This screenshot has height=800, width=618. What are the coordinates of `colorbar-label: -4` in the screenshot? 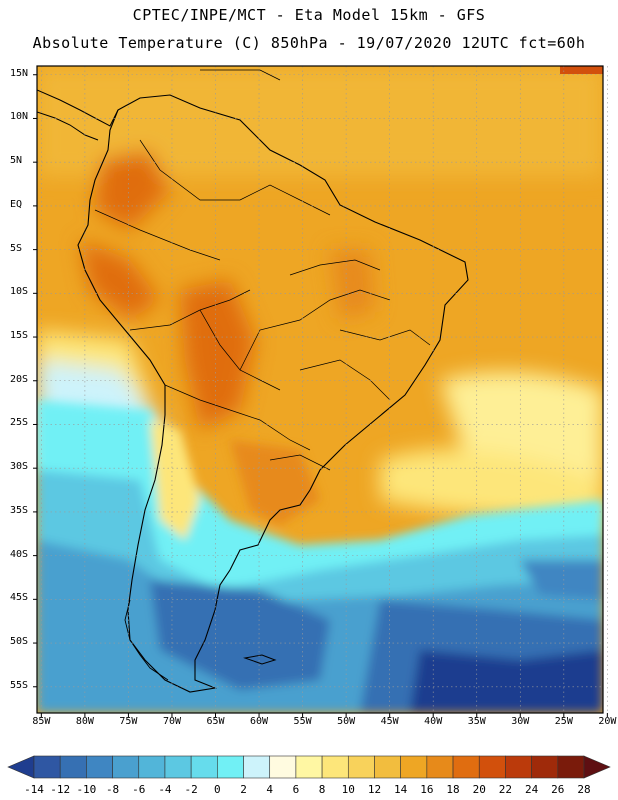 It's located at (165, 789).